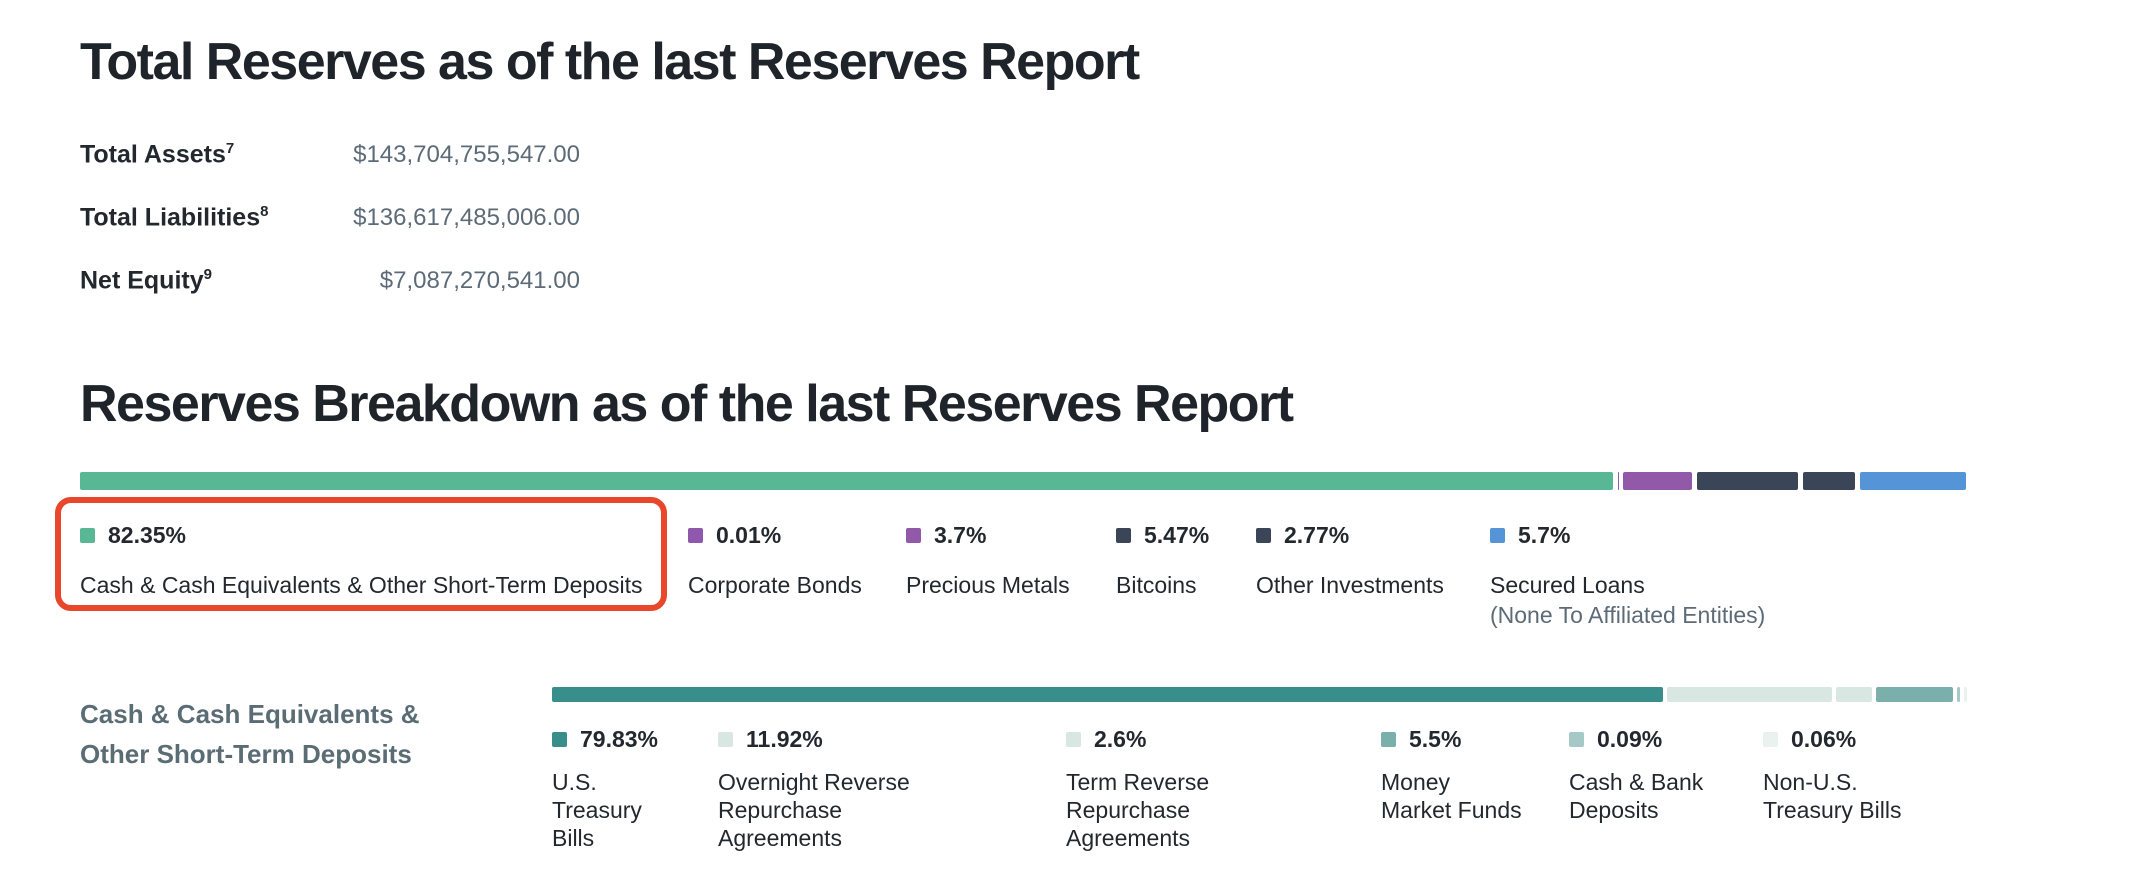 The height and width of the screenshot is (896, 2142). I want to click on bar-segment-other-investments, so click(1829, 481).